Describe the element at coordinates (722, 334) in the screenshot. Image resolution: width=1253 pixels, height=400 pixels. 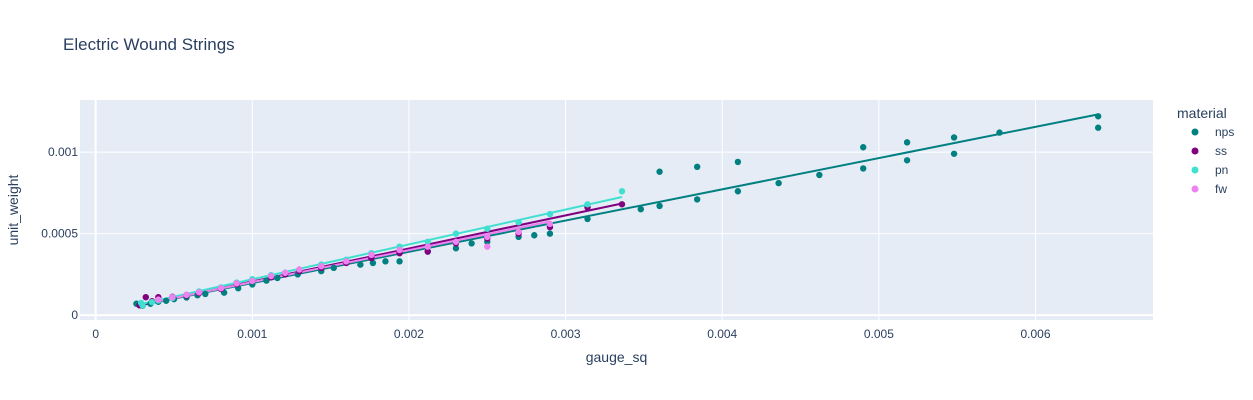
I see `x-tick-label: 0.004` at that location.